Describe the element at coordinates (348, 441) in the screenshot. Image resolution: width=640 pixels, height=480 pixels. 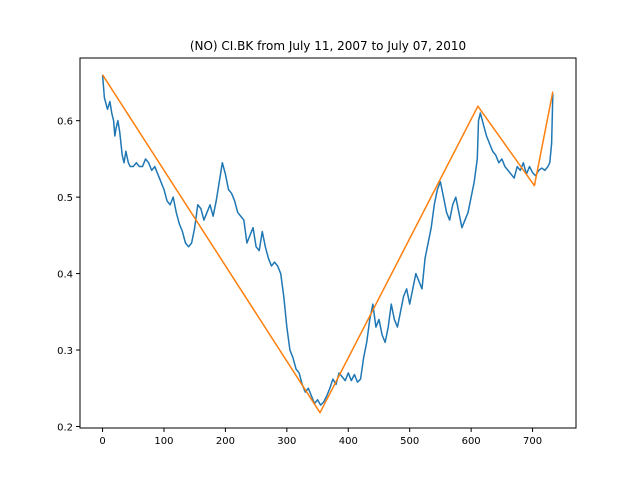
I see `x-tick-label: 400` at that location.